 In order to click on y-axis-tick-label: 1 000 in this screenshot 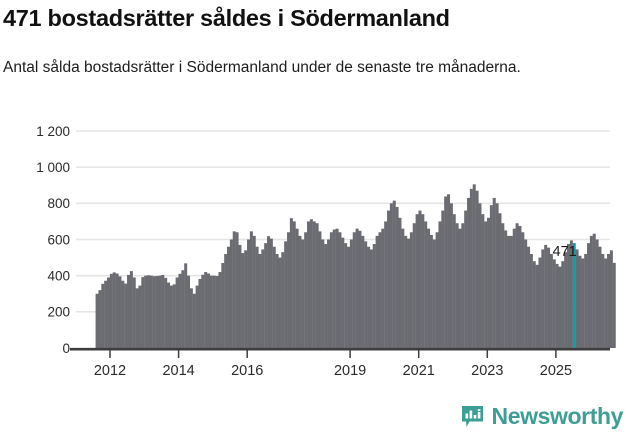, I will do `click(53, 167)`.